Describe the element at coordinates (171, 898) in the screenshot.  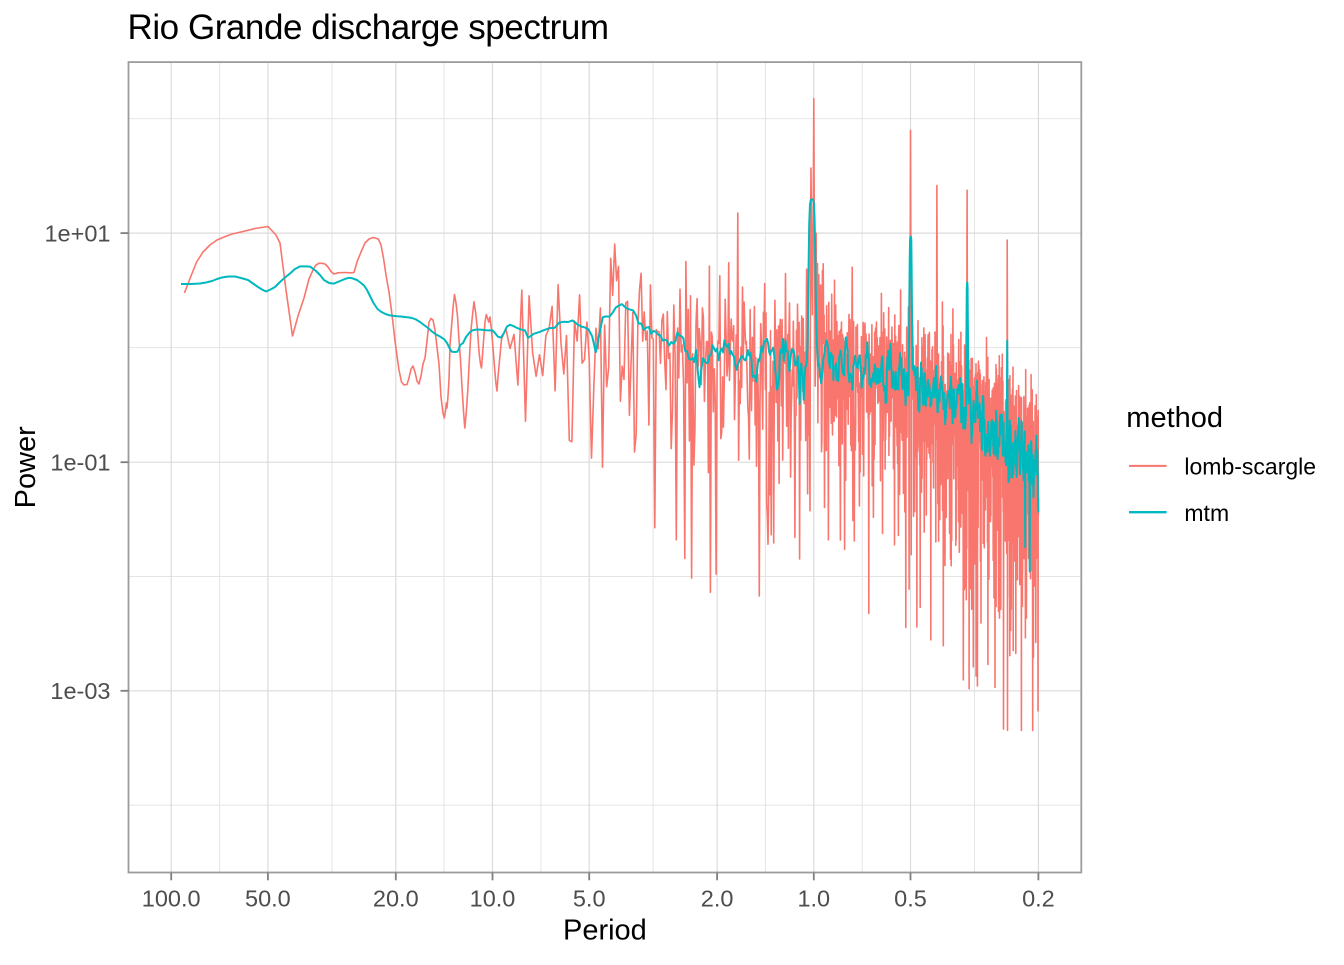
I see `svg-text: 100.0` at that location.